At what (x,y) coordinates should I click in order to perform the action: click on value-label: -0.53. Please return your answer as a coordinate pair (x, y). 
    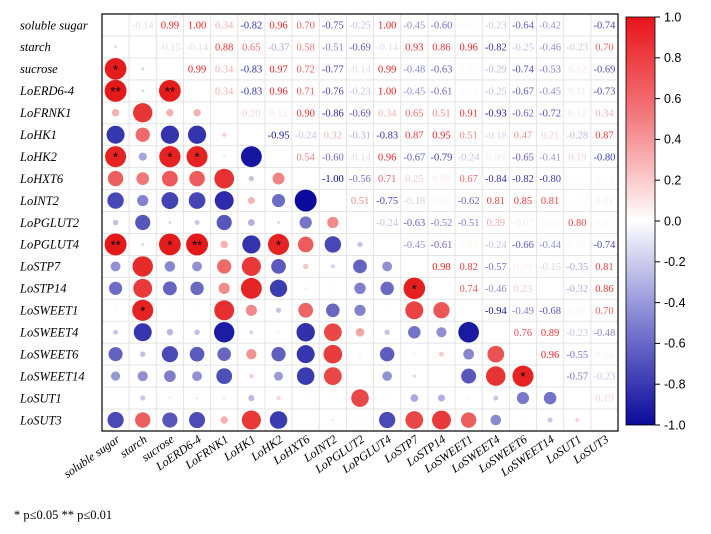
    Looking at the image, I should click on (550, 69).